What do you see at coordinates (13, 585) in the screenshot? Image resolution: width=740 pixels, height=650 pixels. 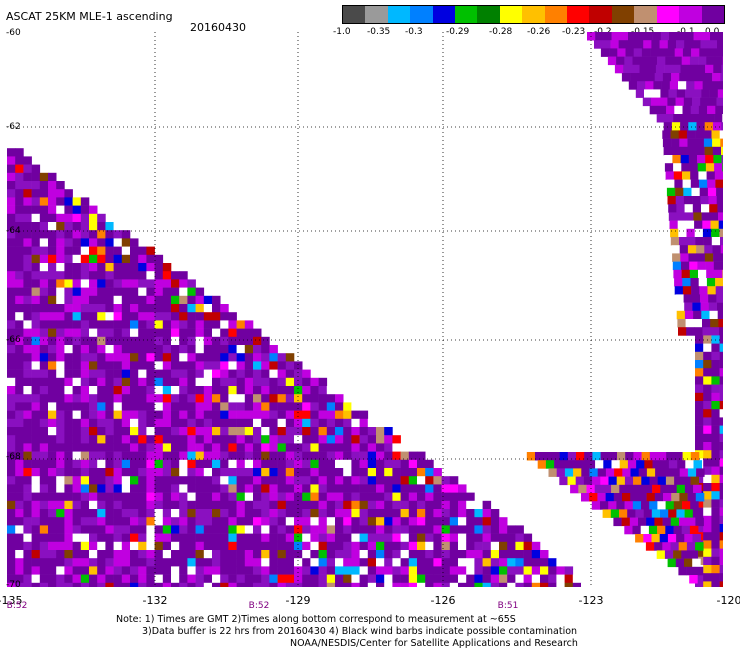 I see `lat-label: -70` at bounding box center [13, 585].